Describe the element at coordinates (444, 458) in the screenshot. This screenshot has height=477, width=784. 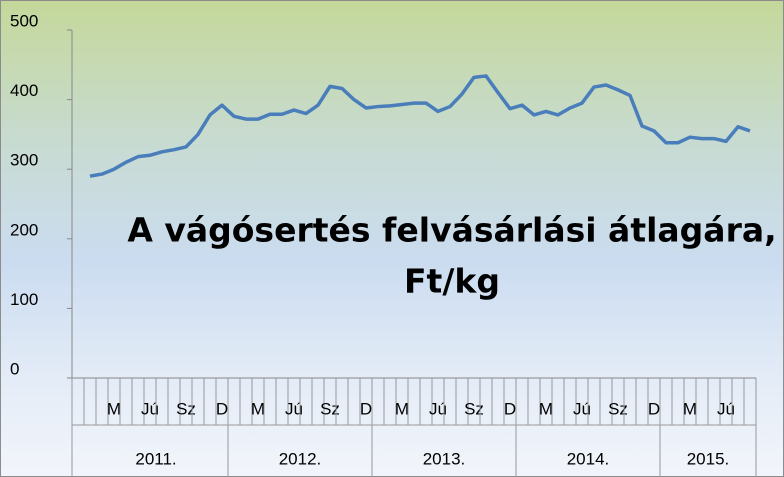
I see `group-label: 2013.` at that location.